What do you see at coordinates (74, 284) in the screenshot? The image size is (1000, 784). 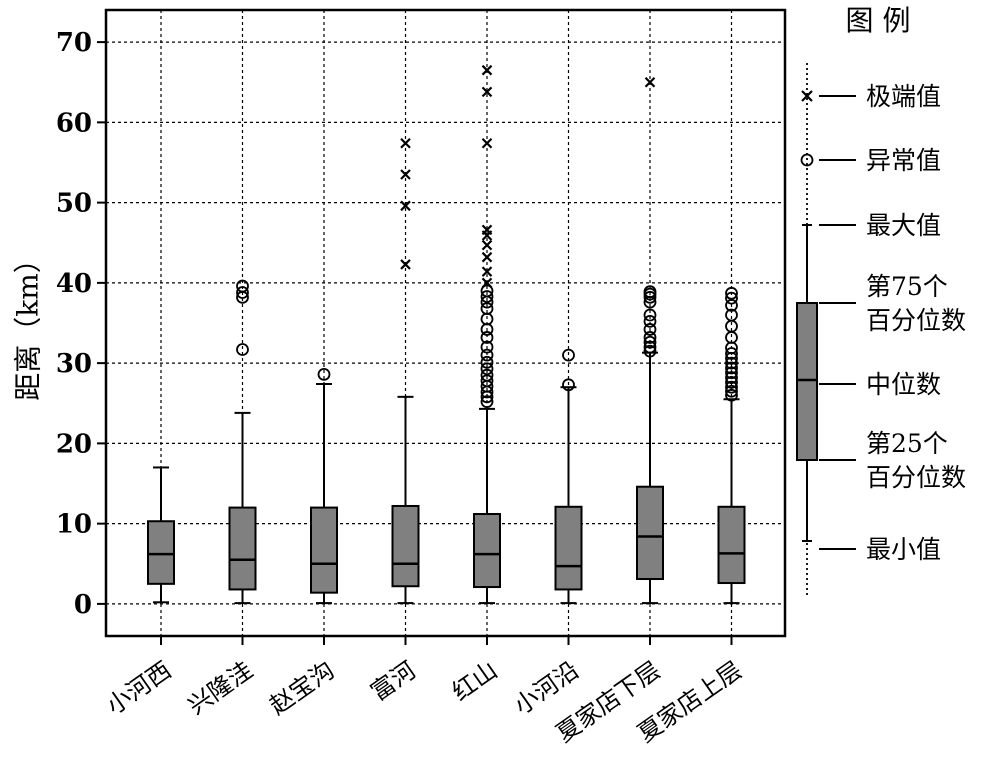 I see `y-tick-label: 40` at bounding box center [74, 284].